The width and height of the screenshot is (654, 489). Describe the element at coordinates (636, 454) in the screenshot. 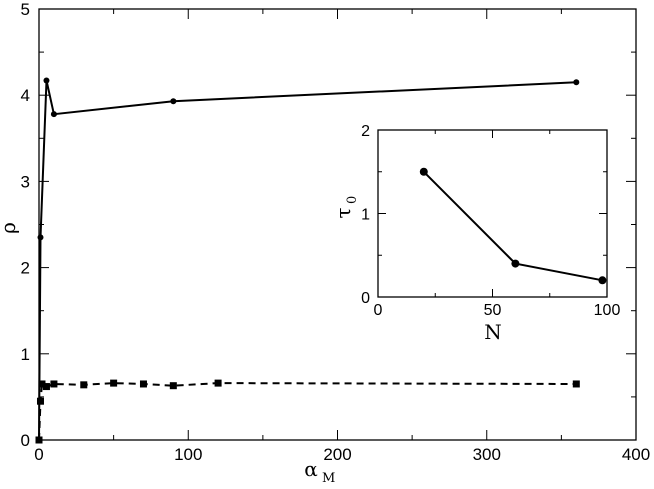

I see `main-x-tick-label: 400` at that location.